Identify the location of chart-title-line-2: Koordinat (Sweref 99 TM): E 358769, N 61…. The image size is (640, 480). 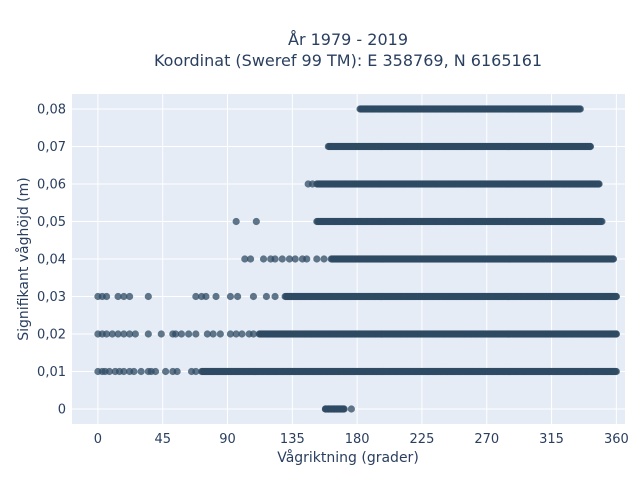
(348, 60).